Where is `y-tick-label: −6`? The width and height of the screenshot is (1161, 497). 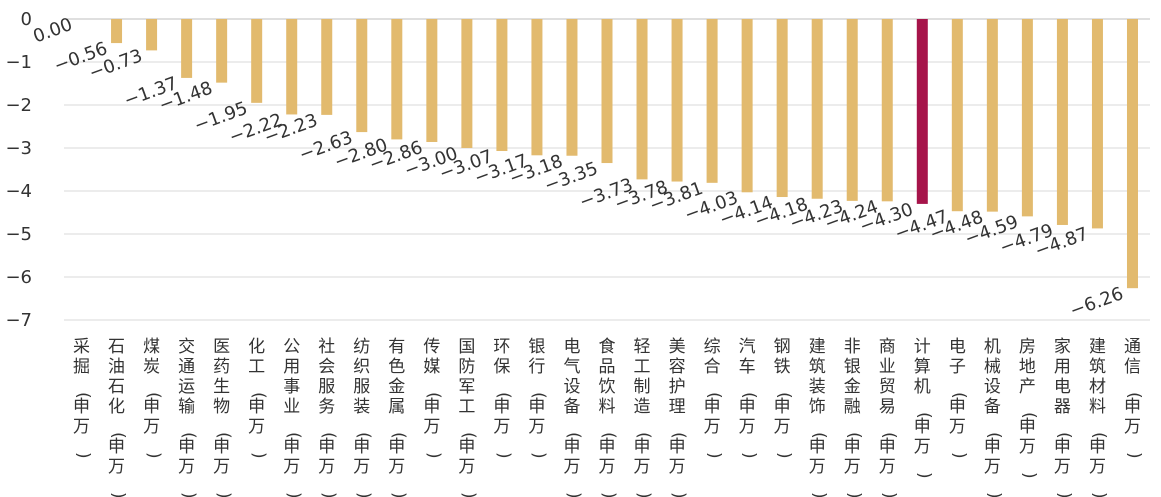 y-tick-label: −6 is located at coordinates (18, 277).